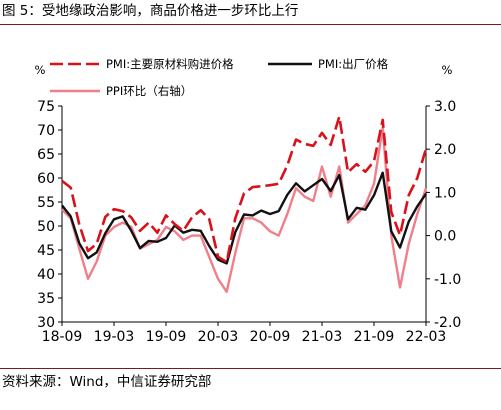 This screenshot has width=501, height=410. I want to click on left-tick-label: 45, so click(46, 251).